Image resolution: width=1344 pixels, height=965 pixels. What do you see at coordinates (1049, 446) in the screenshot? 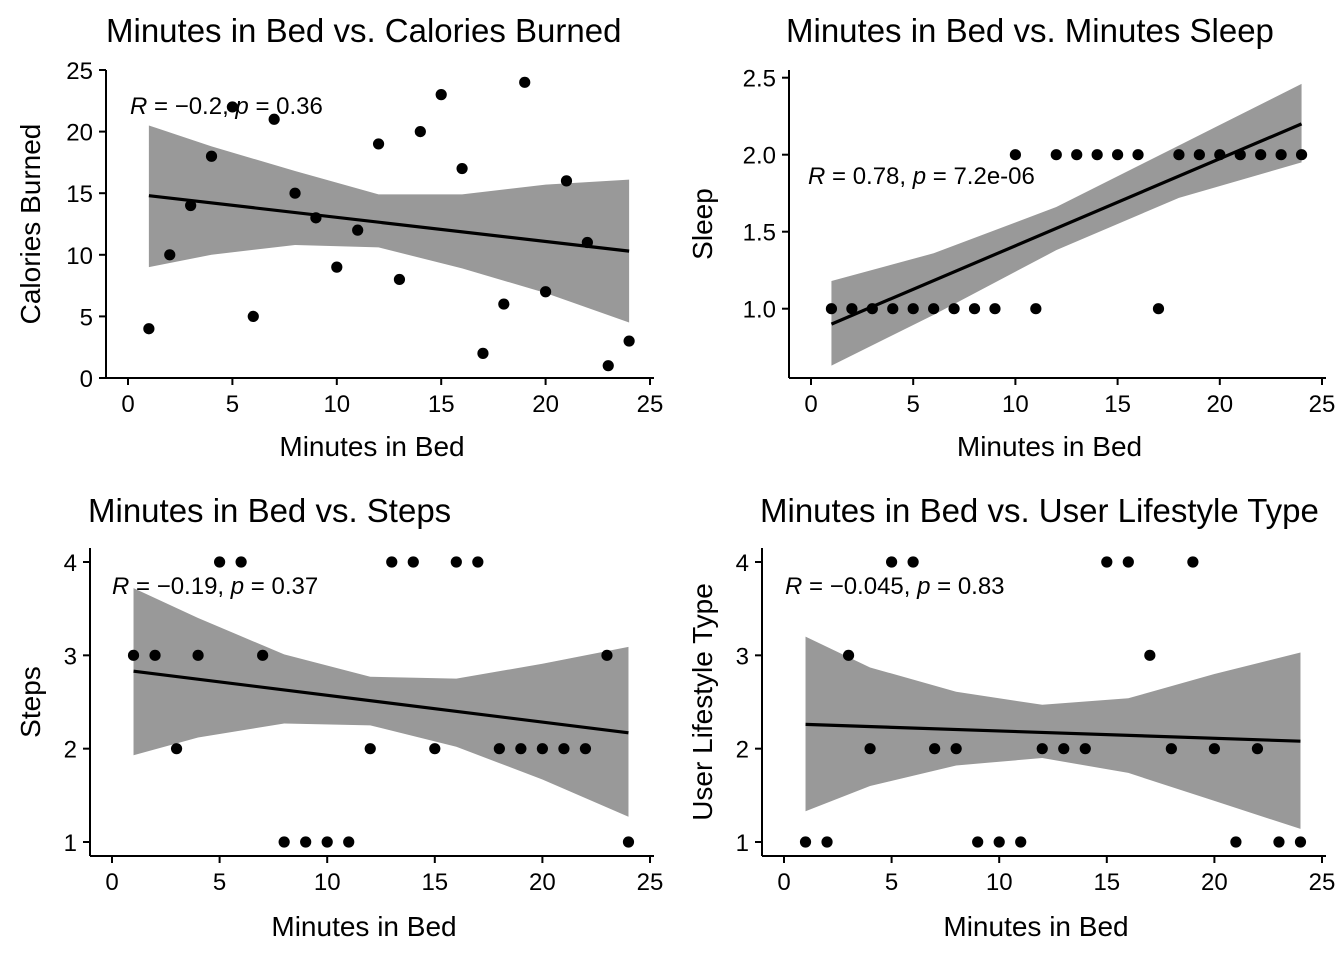
I see `x-axis-label-sleep: Minutes in Bed` at bounding box center [1049, 446].